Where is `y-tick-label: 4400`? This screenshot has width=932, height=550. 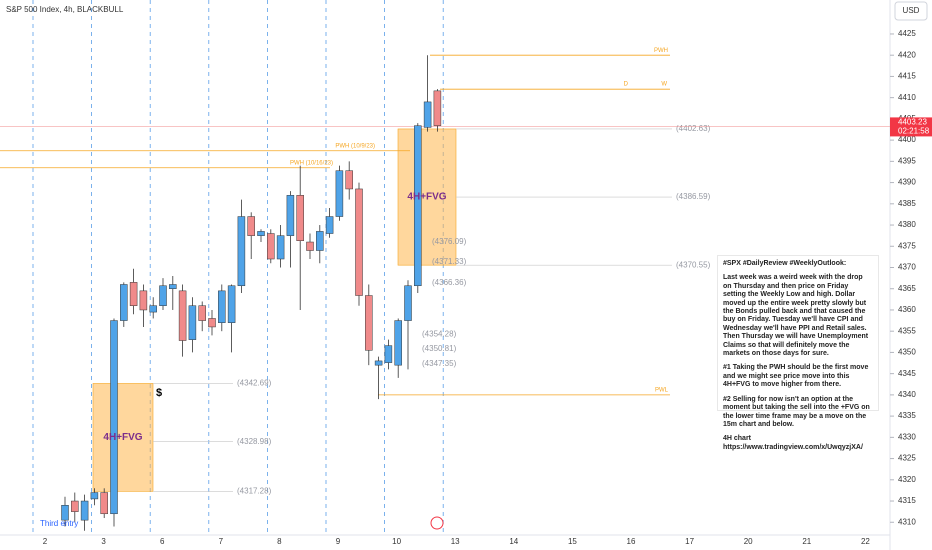
y-tick-label: 4400 is located at coordinates (907, 139).